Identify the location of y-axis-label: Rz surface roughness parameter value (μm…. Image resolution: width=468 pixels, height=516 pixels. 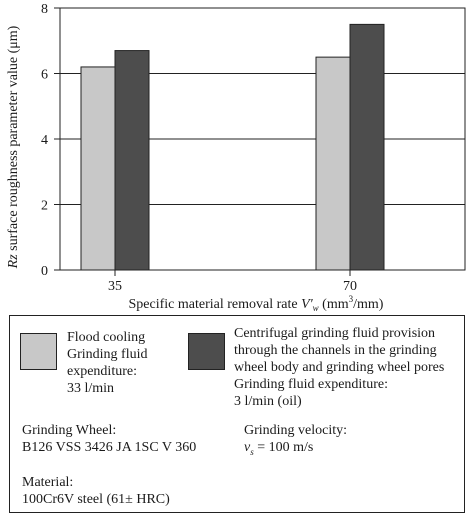
(13, 147).